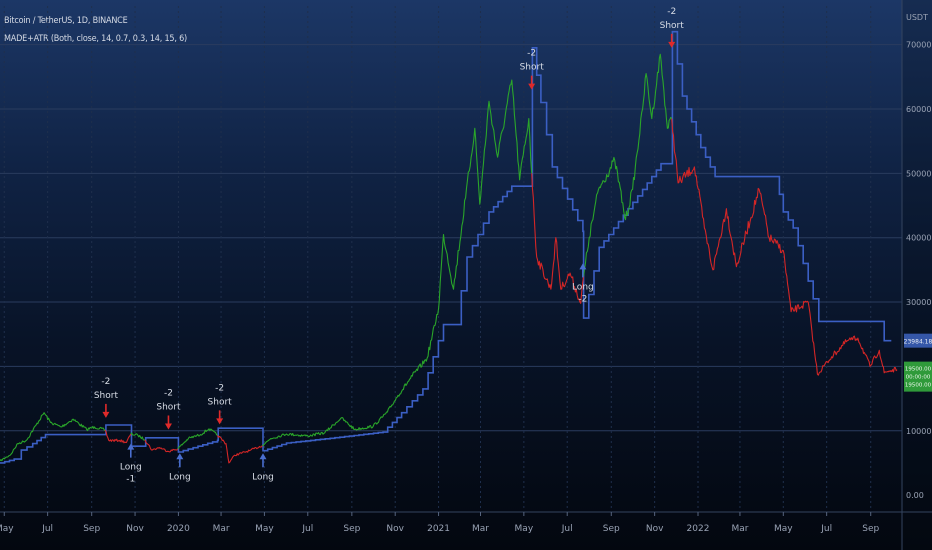 Image resolution: width=932 pixels, height=550 pixels. I want to click on stop-value-text: 23984.18, so click(918, 342).